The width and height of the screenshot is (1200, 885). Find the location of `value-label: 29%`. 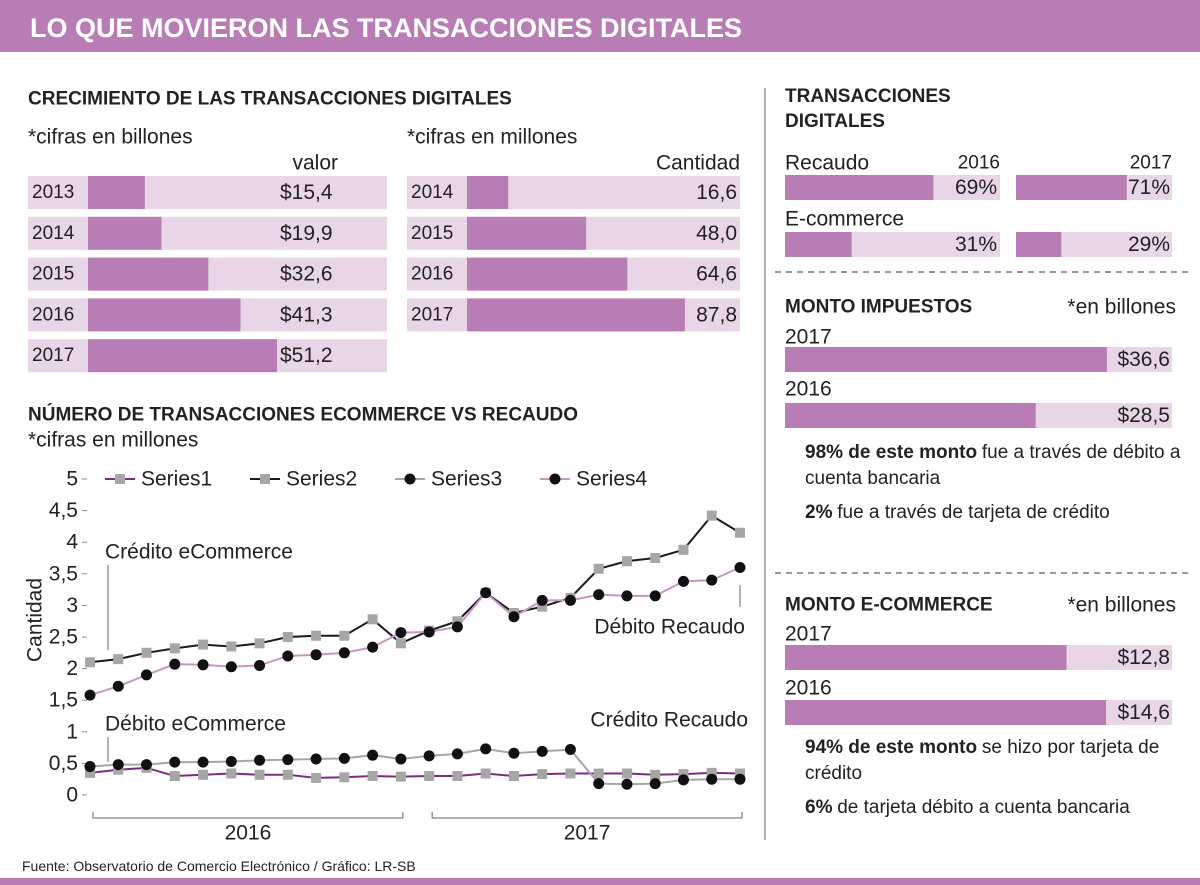

value-label: 29% is located at coordinates (1149, 244).